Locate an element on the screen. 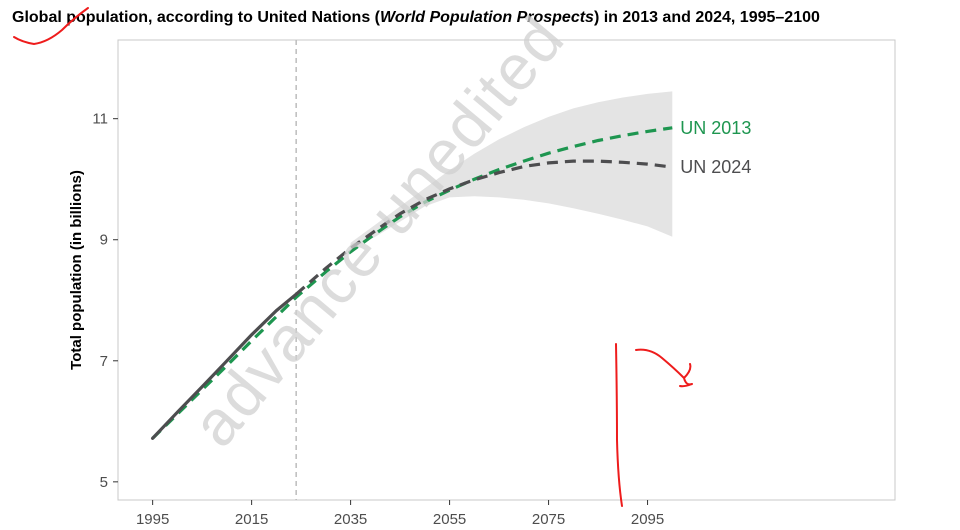  annotation-hook-stroke is located at coordinates (664, 368).